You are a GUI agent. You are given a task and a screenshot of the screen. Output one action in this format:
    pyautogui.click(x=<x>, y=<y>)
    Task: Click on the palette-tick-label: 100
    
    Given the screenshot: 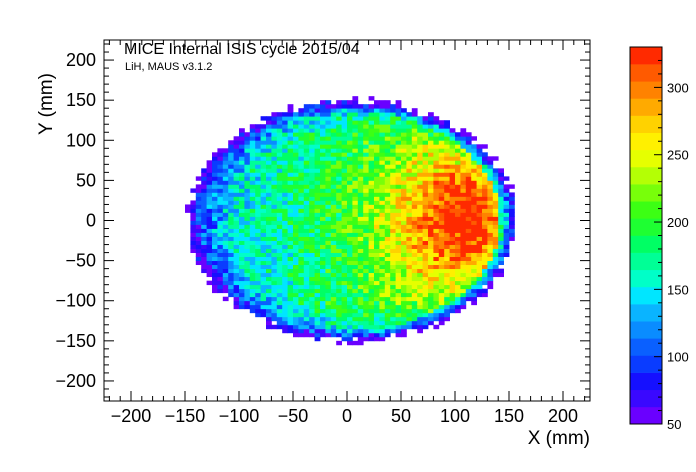 What is the action you would take?
    pyautogui.click(x=678, y=357)
    